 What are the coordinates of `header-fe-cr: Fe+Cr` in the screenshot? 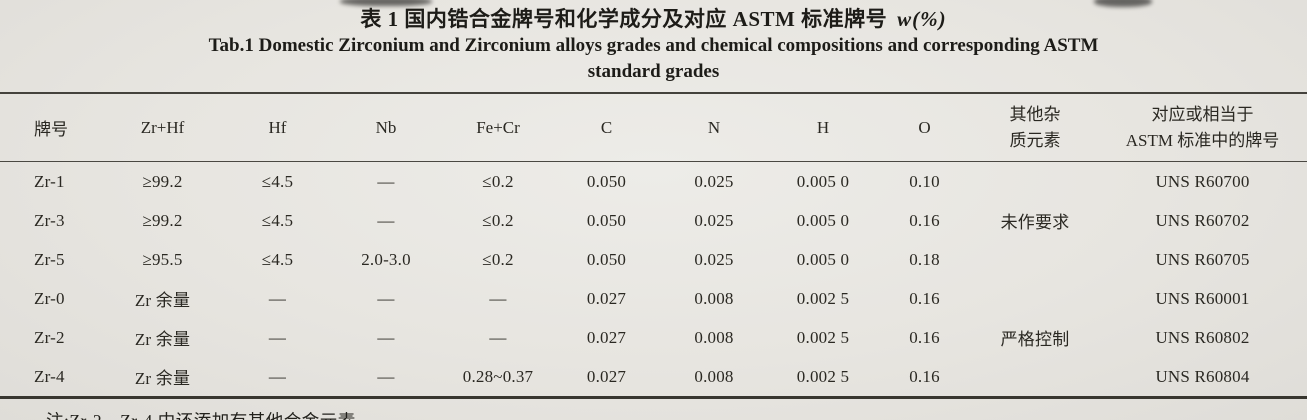 It's located at (498, 127).